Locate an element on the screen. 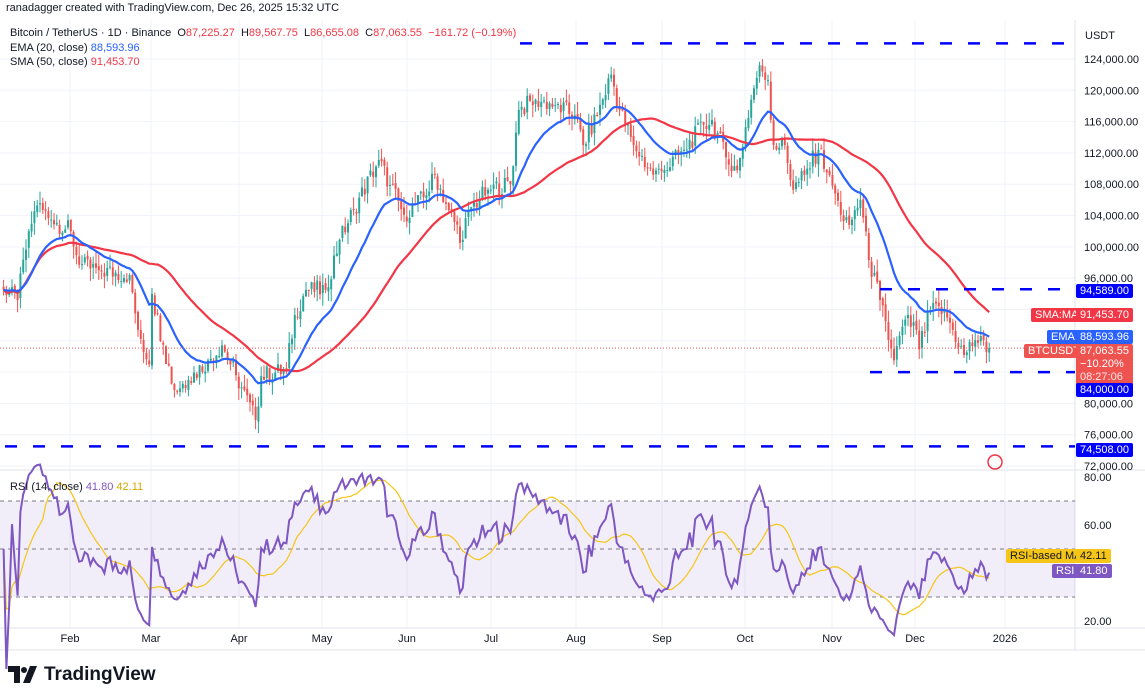 Image resolution: width=1145 pixels, height=698 pixels. price-tick-label: 100,000.00 is located at coordinates (1111, 248).